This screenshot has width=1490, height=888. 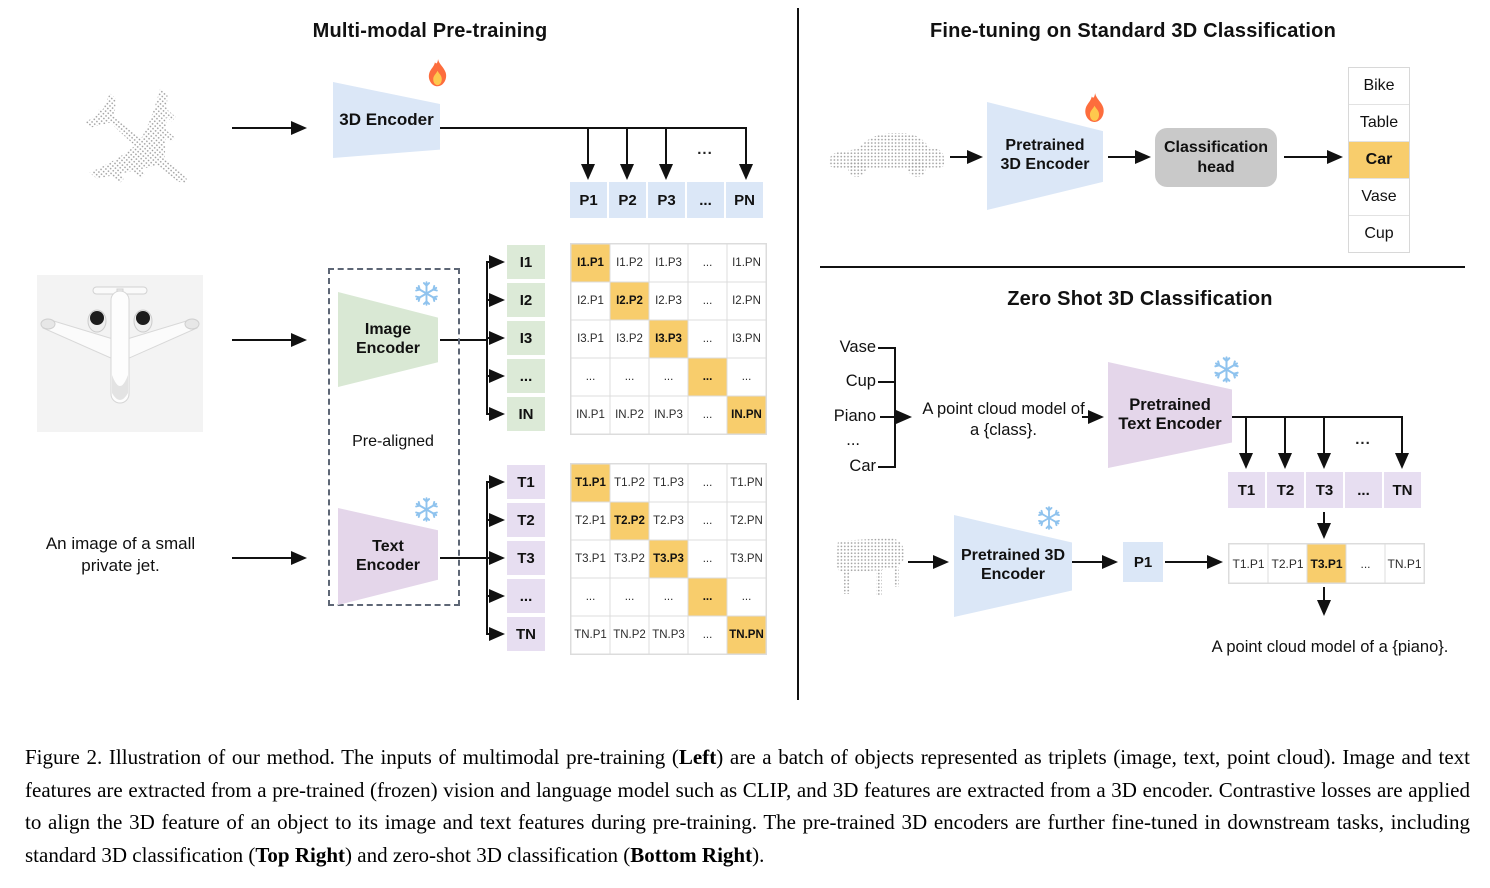 I want to click on classification-head-label: Classification head, so click(x=1216, y=157).